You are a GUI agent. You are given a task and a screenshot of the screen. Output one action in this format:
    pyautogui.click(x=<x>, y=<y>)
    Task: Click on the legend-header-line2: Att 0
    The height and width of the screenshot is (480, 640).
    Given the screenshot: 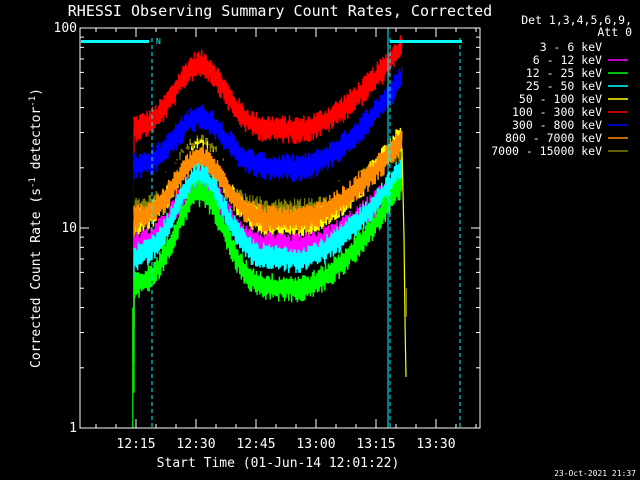 What is the action you would take?
    pyautogui.click(x=614, y=32)
    